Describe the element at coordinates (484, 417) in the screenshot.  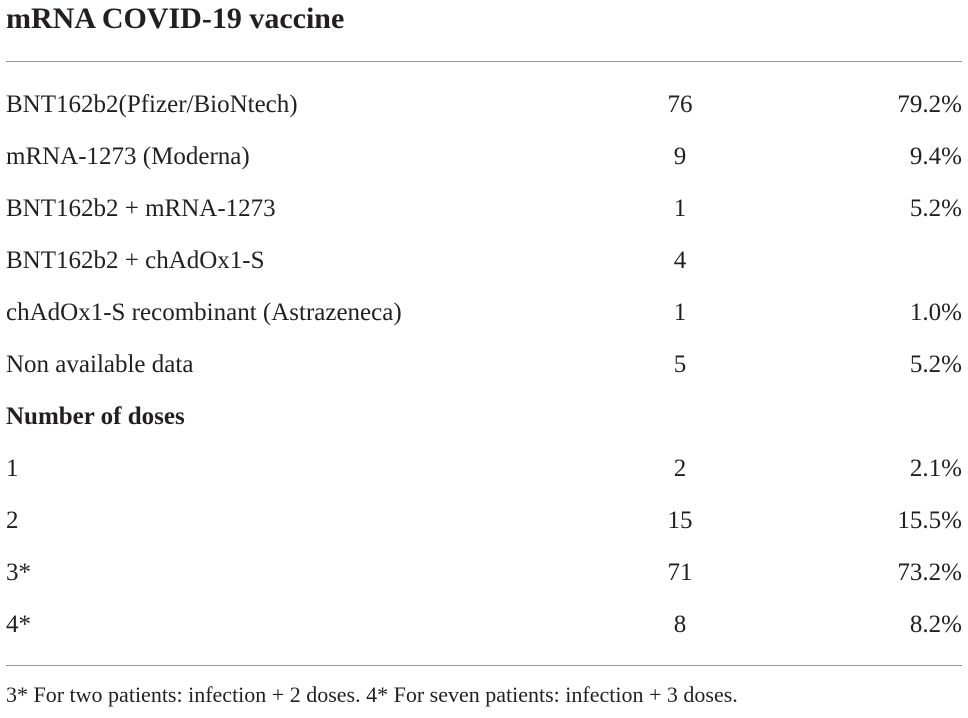
I see `section-header-row: Number of doses` at that location.